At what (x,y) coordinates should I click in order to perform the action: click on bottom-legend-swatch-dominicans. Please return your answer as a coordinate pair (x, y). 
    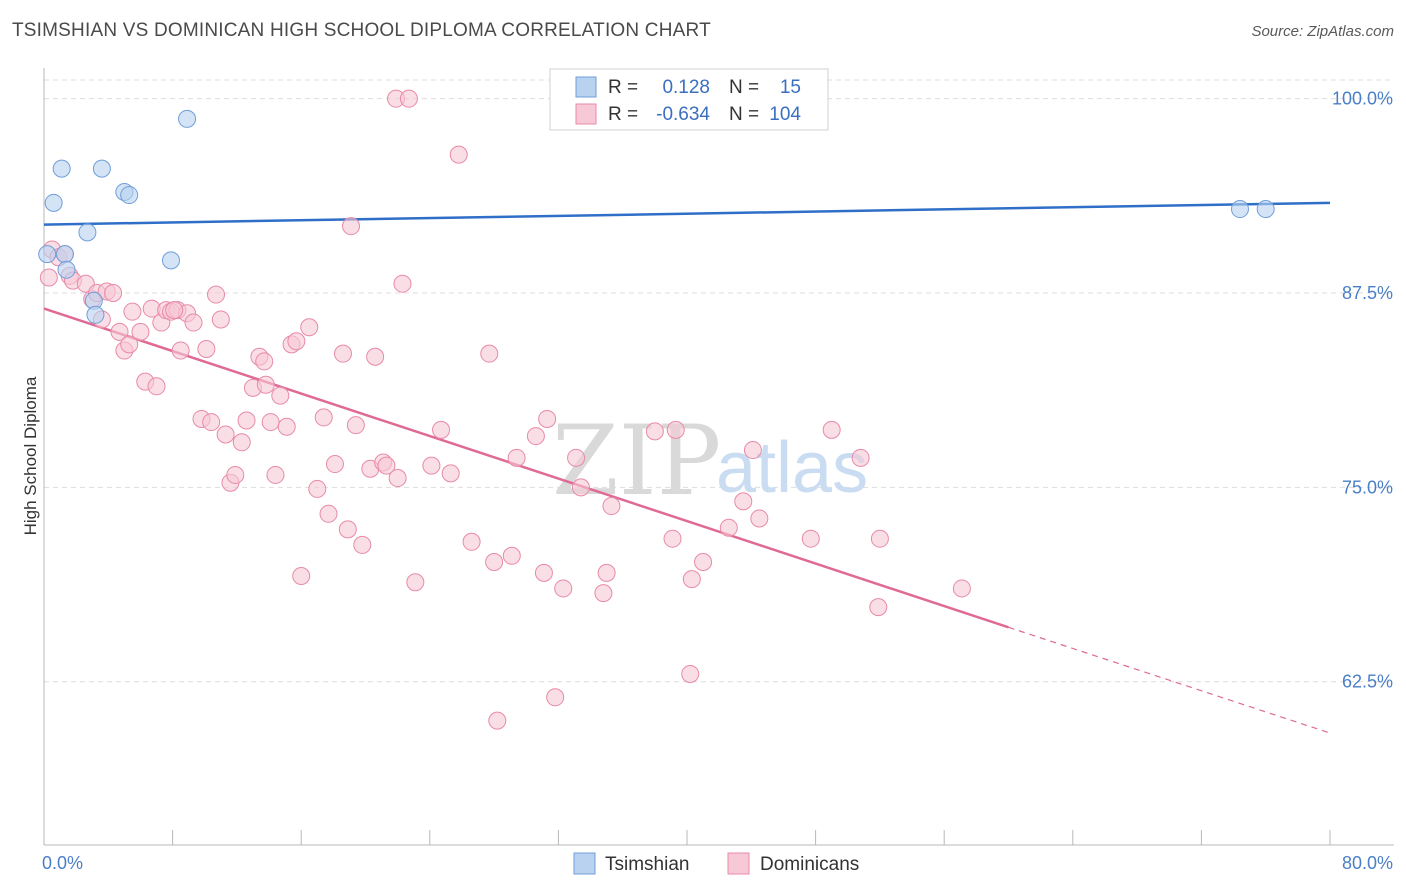
    Looking at the image, I should click on (738, 863).